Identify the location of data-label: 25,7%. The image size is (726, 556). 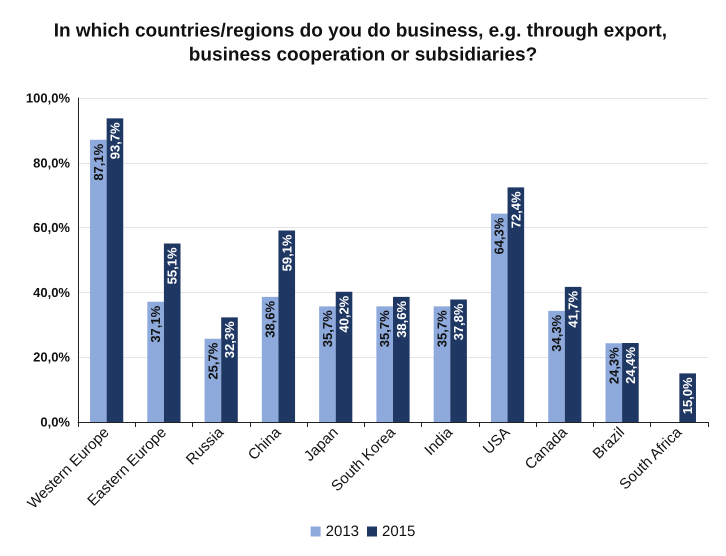
(212, 361).